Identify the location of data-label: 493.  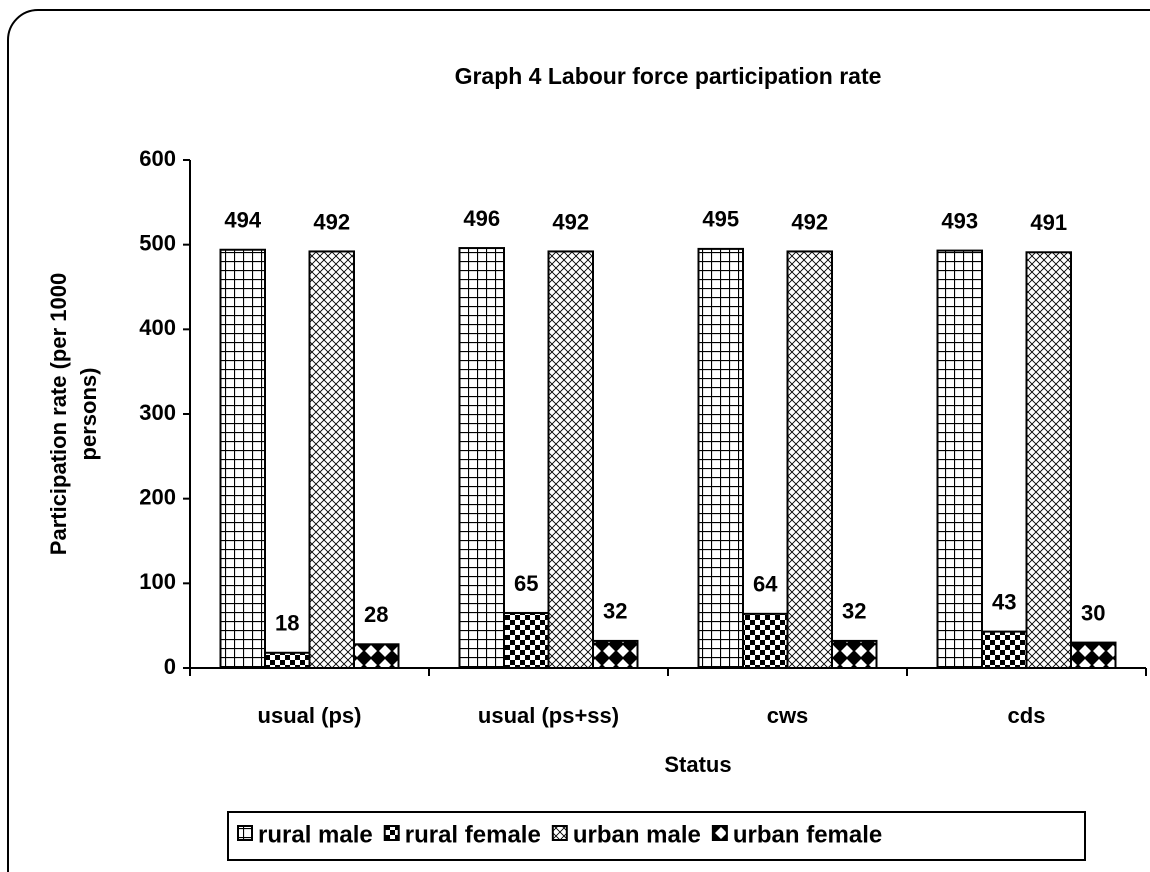
(959, 220).